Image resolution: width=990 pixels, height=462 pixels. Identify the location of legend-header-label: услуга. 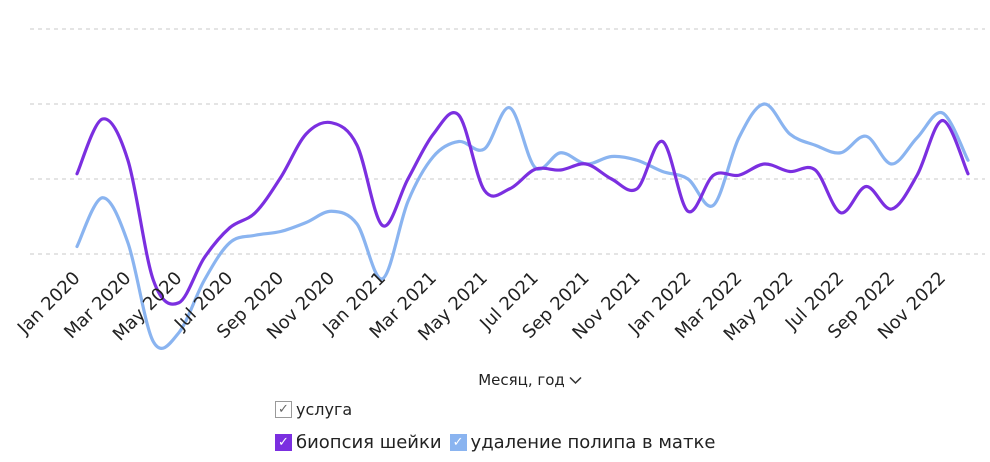
(324, 409).